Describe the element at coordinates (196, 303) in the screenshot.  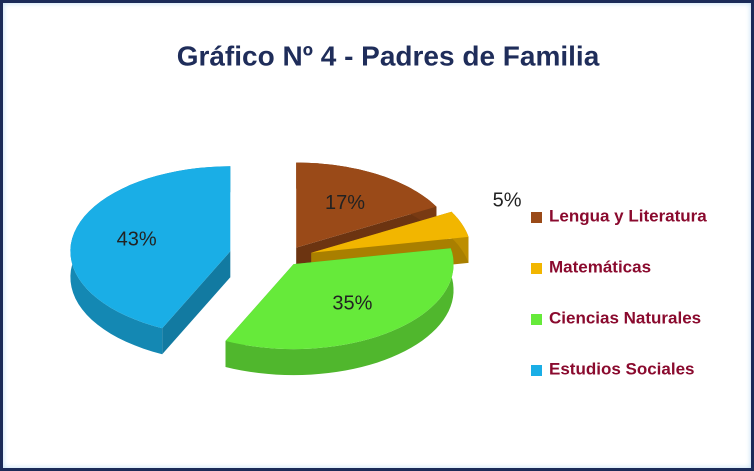
I see `slice-side` at that location.